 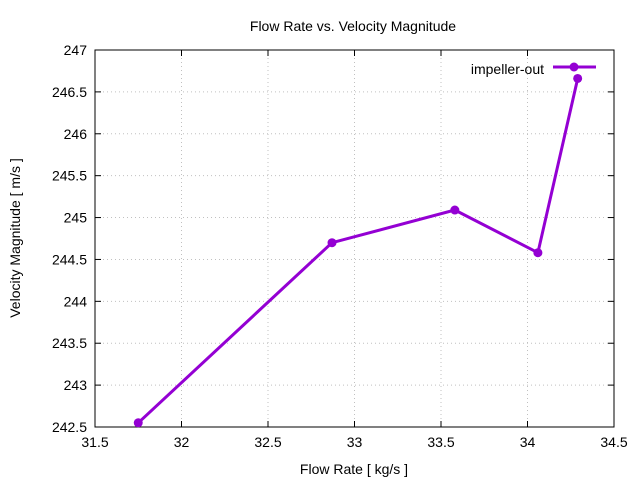 I want to click on y-tick-label: 245.5, so click(x=69, y=176).